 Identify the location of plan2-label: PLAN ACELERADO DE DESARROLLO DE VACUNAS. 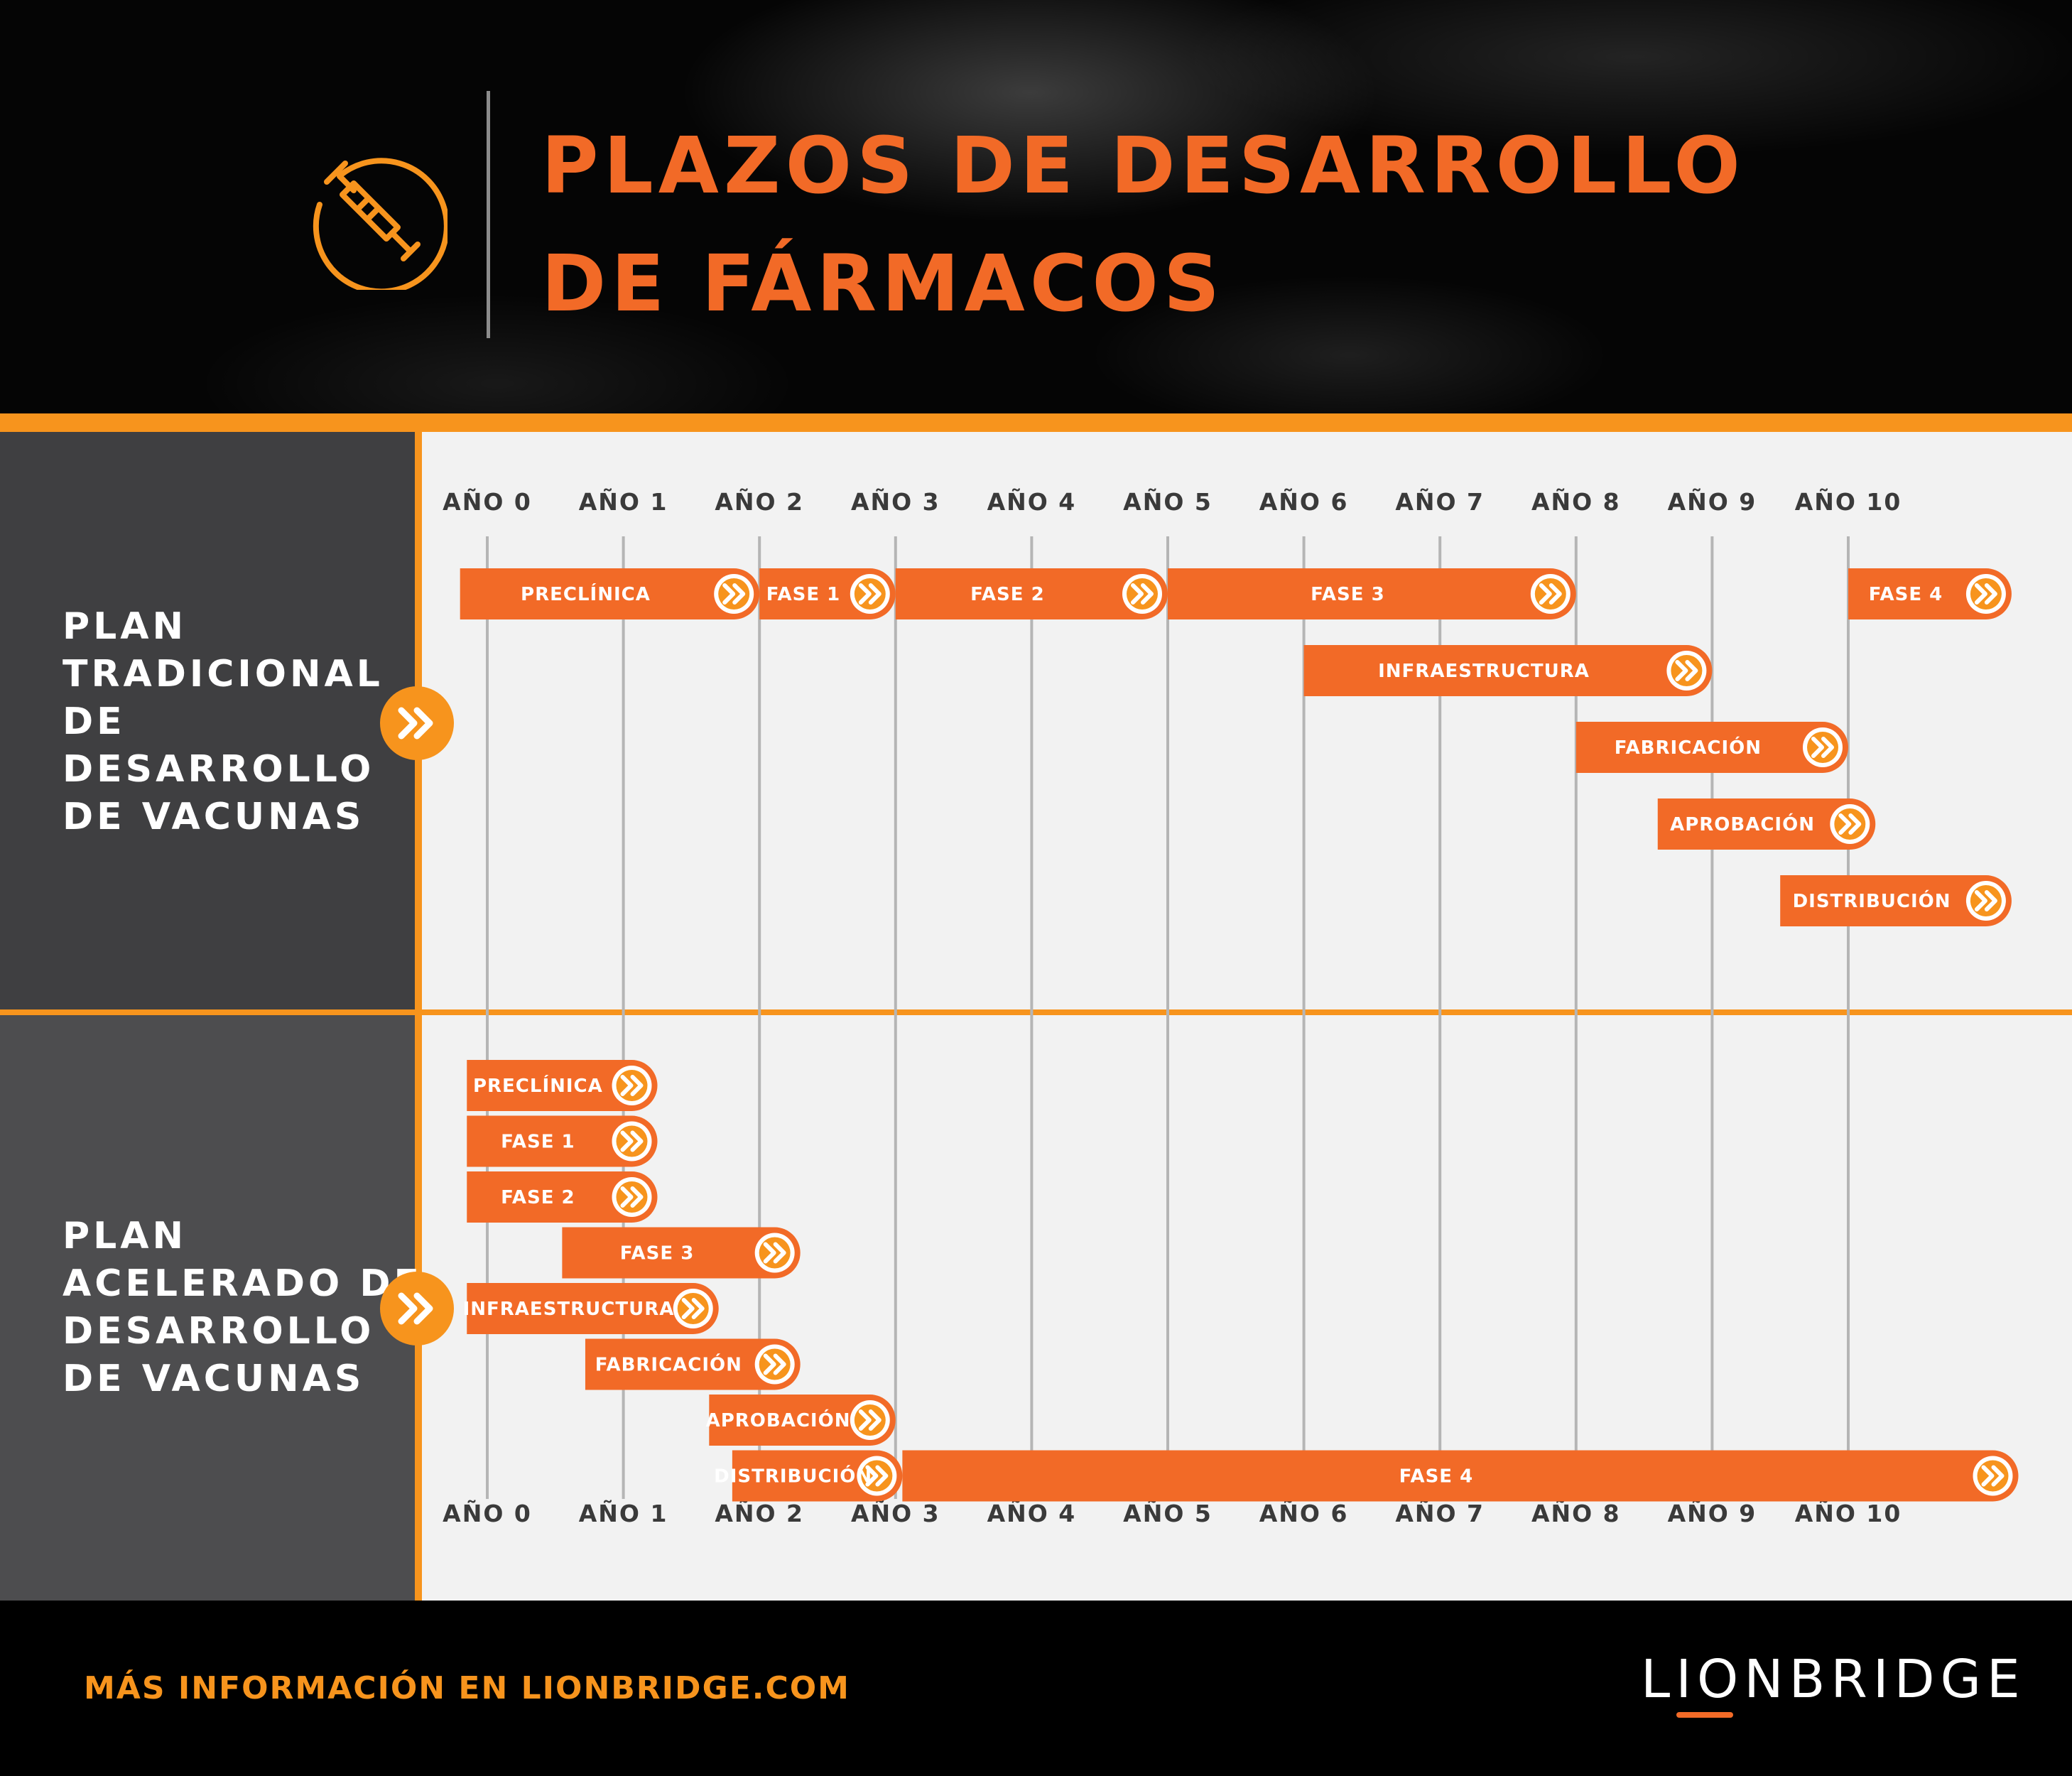
(243, 1308).